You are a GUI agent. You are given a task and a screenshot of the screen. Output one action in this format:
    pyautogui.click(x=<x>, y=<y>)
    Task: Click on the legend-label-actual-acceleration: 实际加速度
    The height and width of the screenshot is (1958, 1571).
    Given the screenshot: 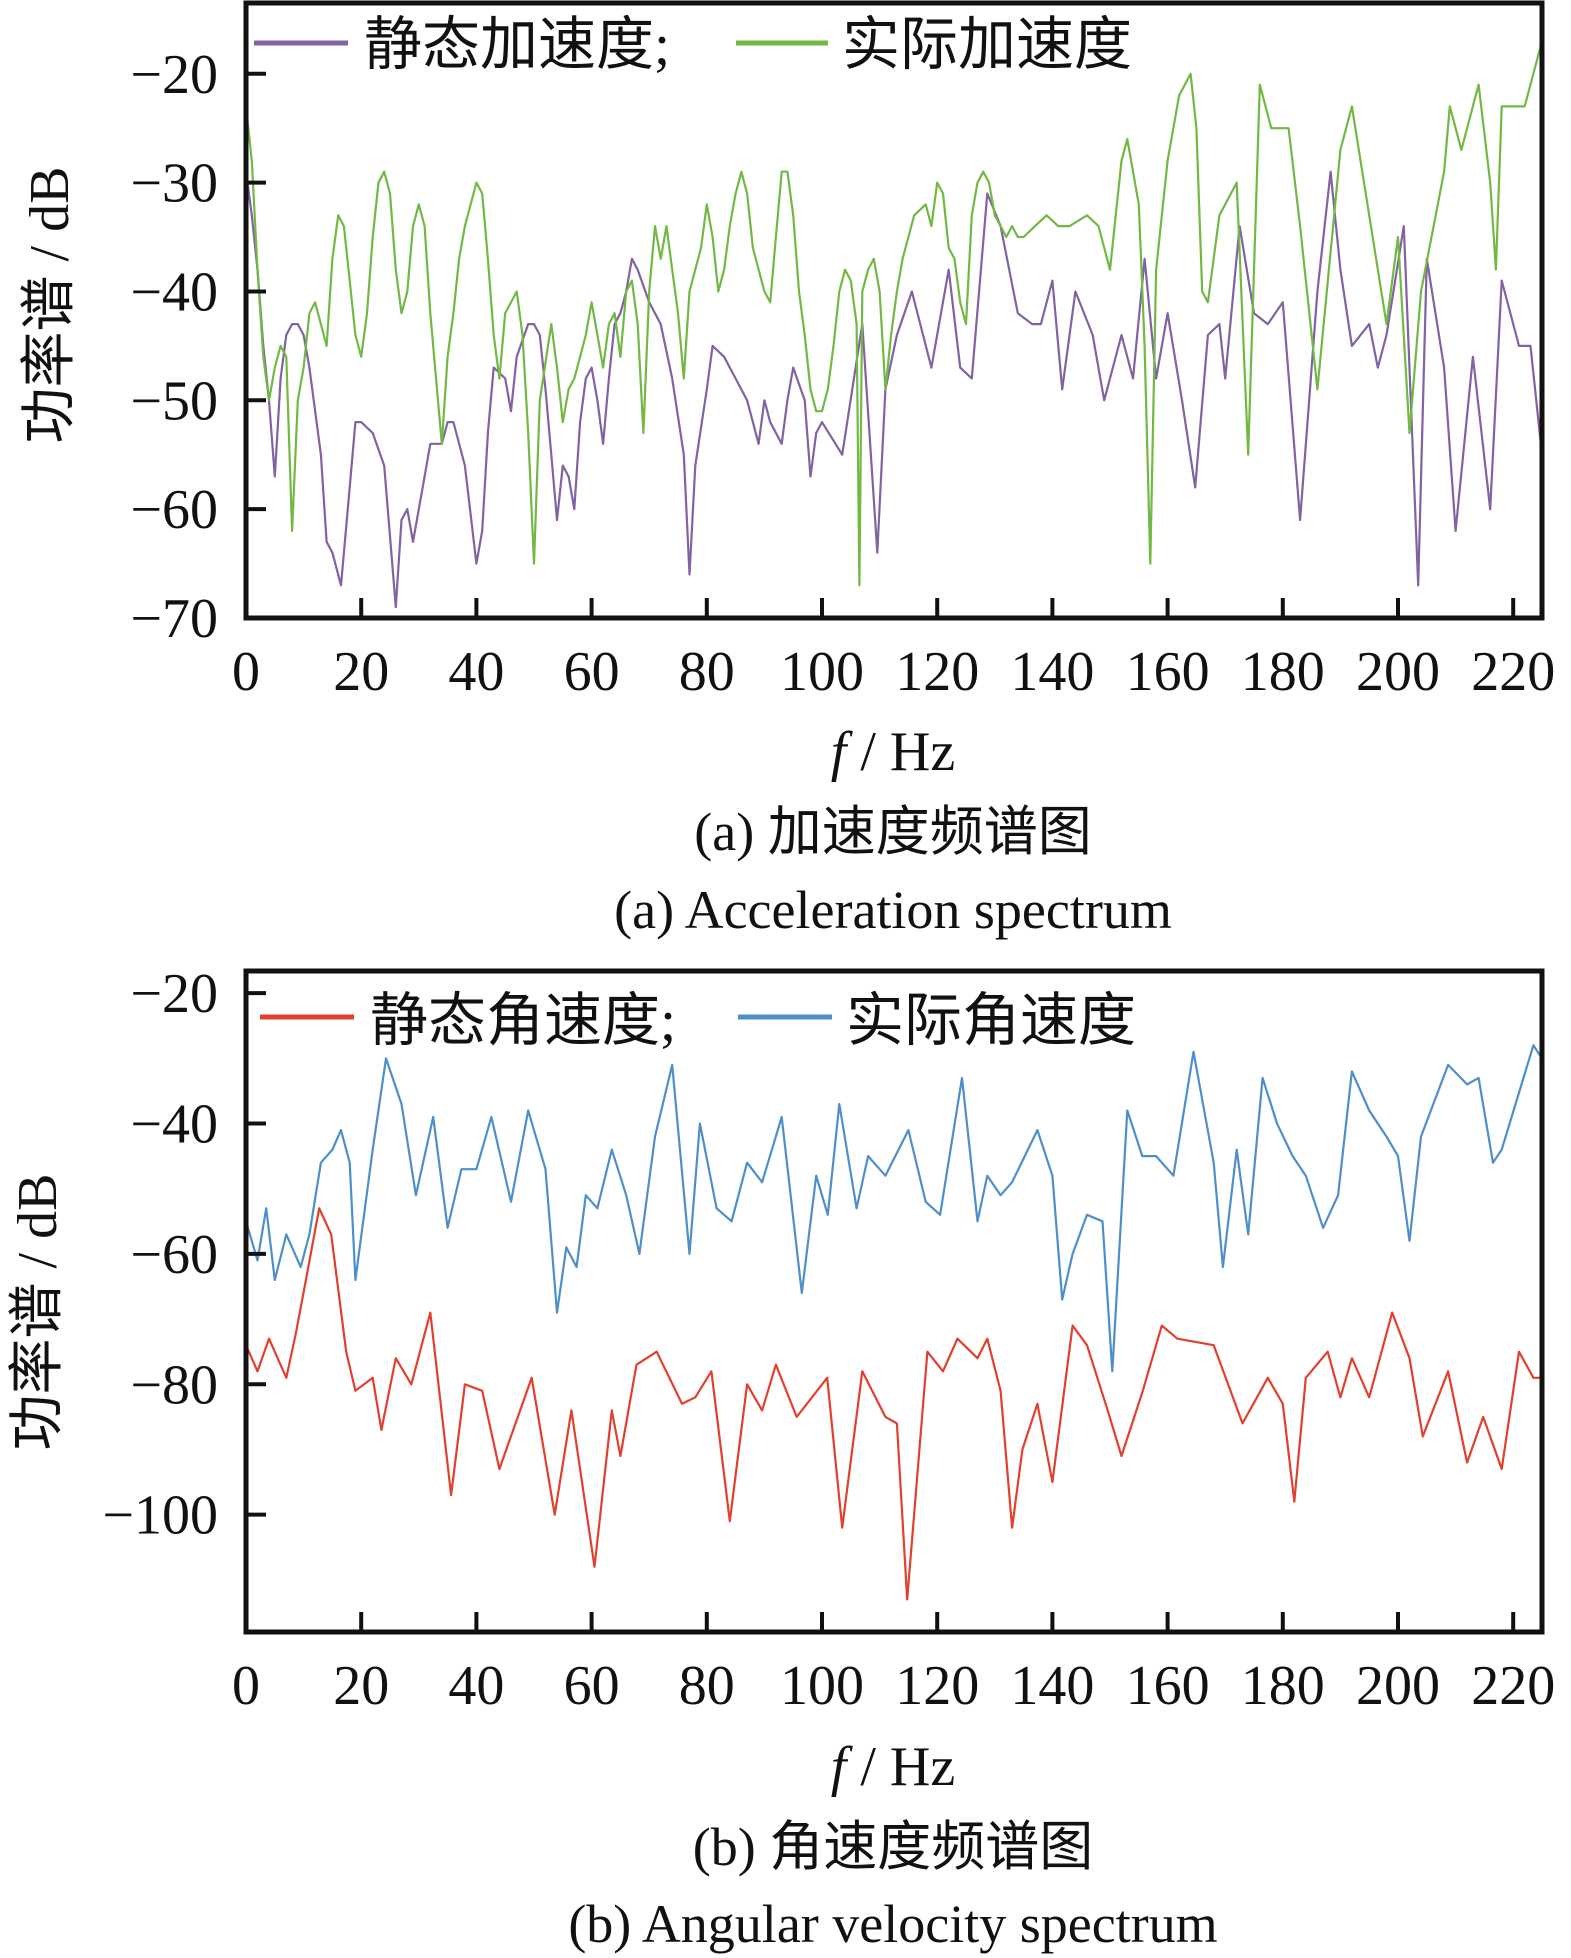 What is the action you would take?
    pyautogui.click(x=987, y=44)
    